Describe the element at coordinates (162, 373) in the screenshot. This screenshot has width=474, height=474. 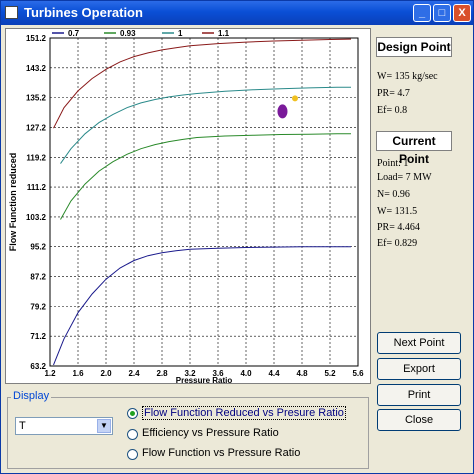
I see `x-tick-label: 2.8` at that location.